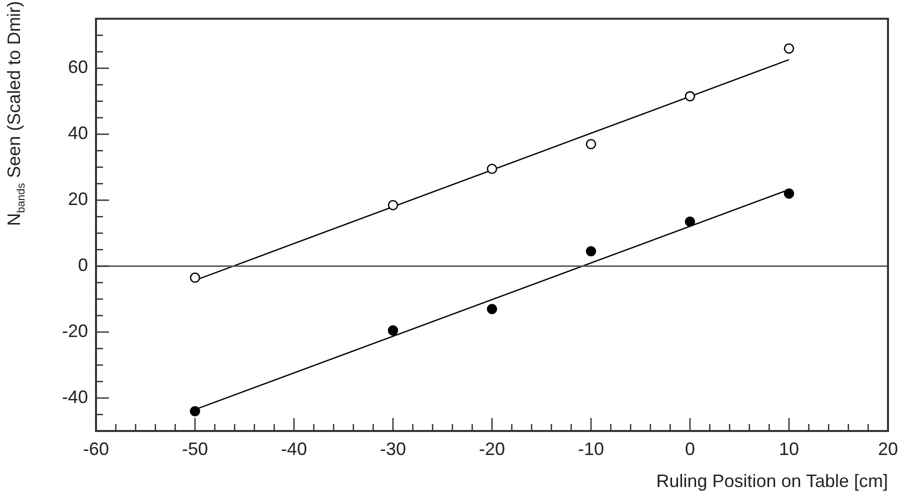  What do you see at coordinates (78, 67) in the screenshot?
I see `y-tick-label: 60` at bounding box center [78, 67].